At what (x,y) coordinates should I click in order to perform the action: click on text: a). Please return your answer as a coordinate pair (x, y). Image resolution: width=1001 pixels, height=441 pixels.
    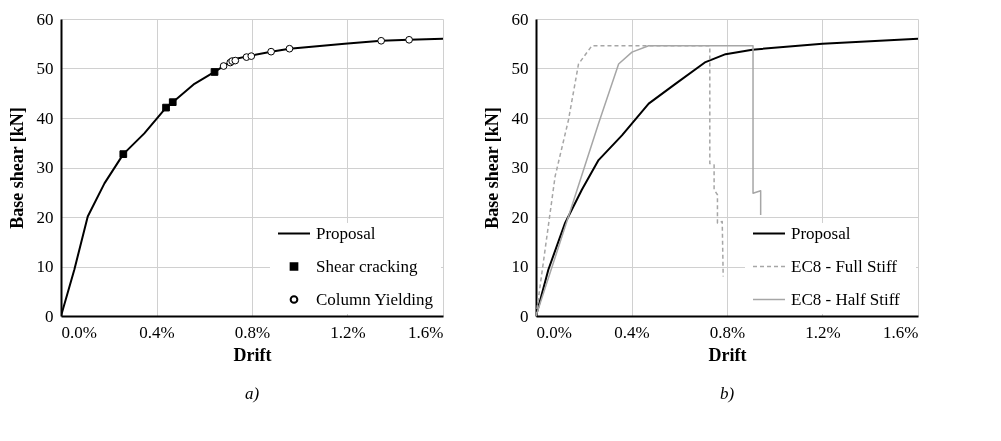
    Looking at the image, I should click on (252, 393).